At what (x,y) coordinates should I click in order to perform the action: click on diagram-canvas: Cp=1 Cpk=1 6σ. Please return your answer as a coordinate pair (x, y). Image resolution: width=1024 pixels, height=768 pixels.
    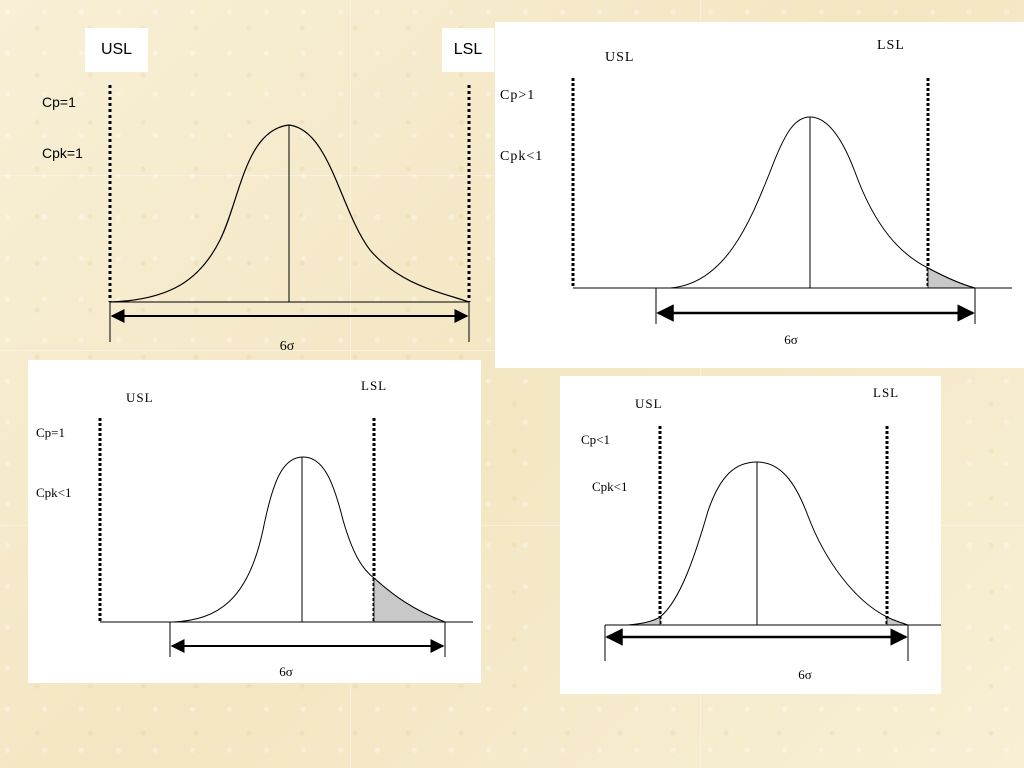
    Looking at the image, I should click on (256, 219).